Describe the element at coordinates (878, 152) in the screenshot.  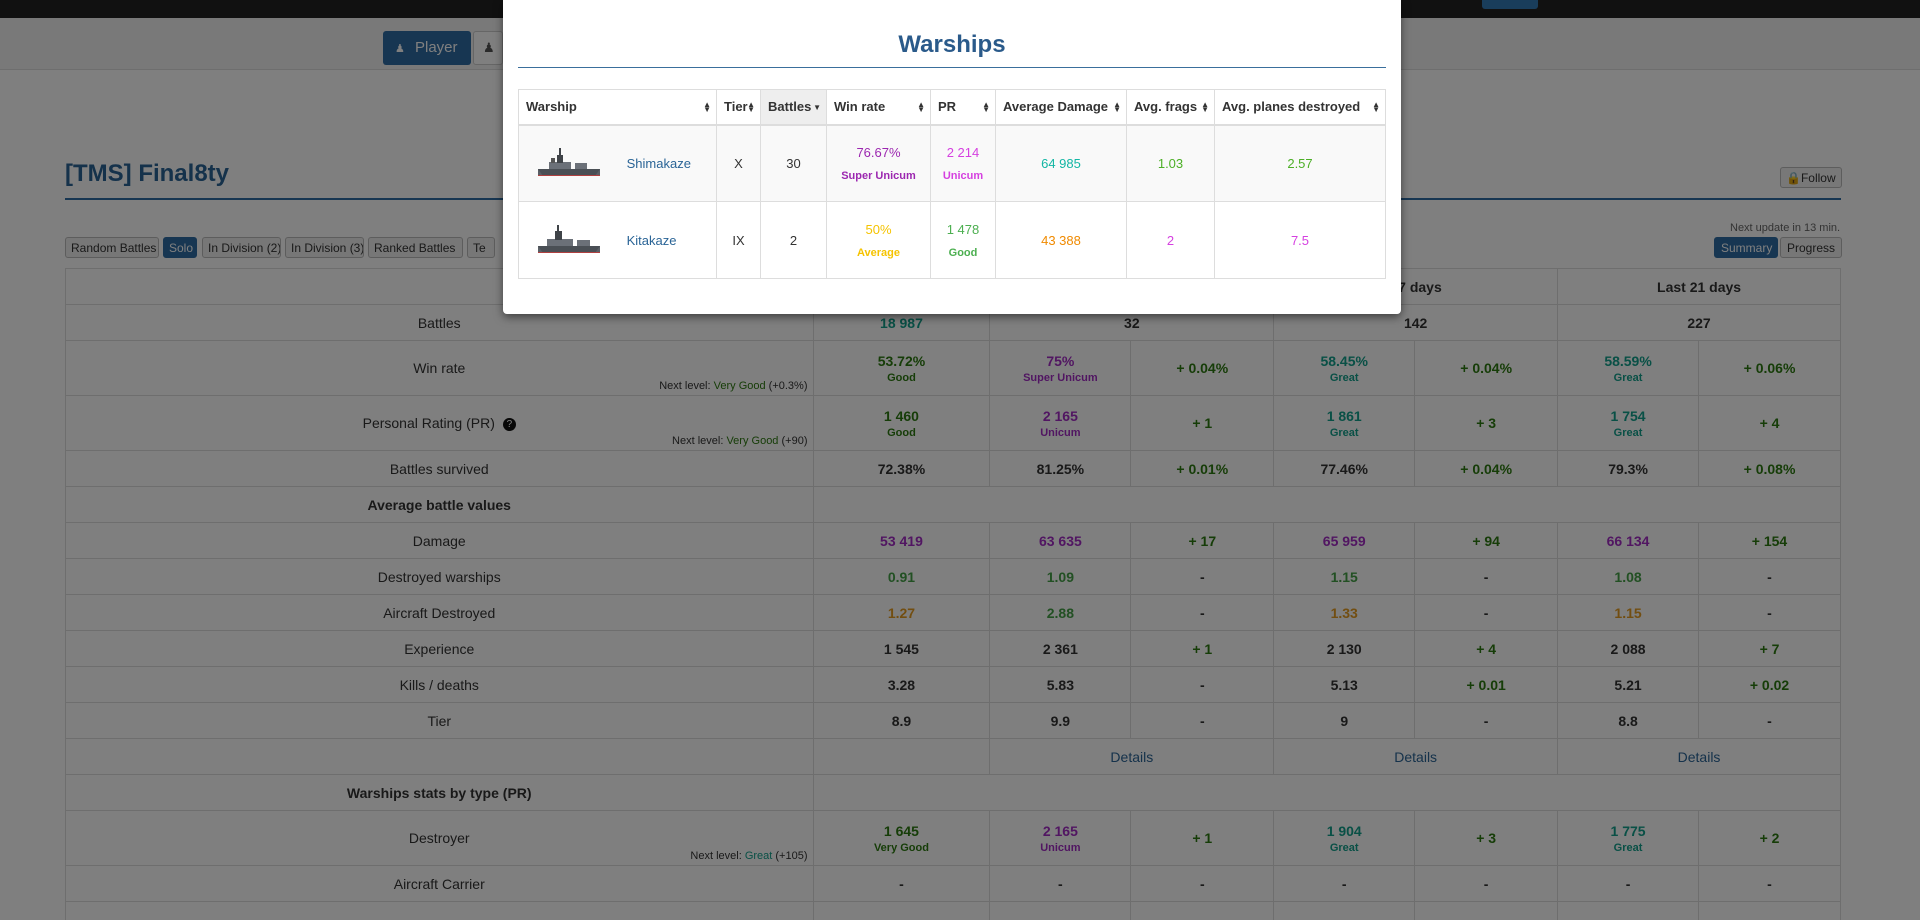
I see `warship-winrate: 76.67%` at that location.